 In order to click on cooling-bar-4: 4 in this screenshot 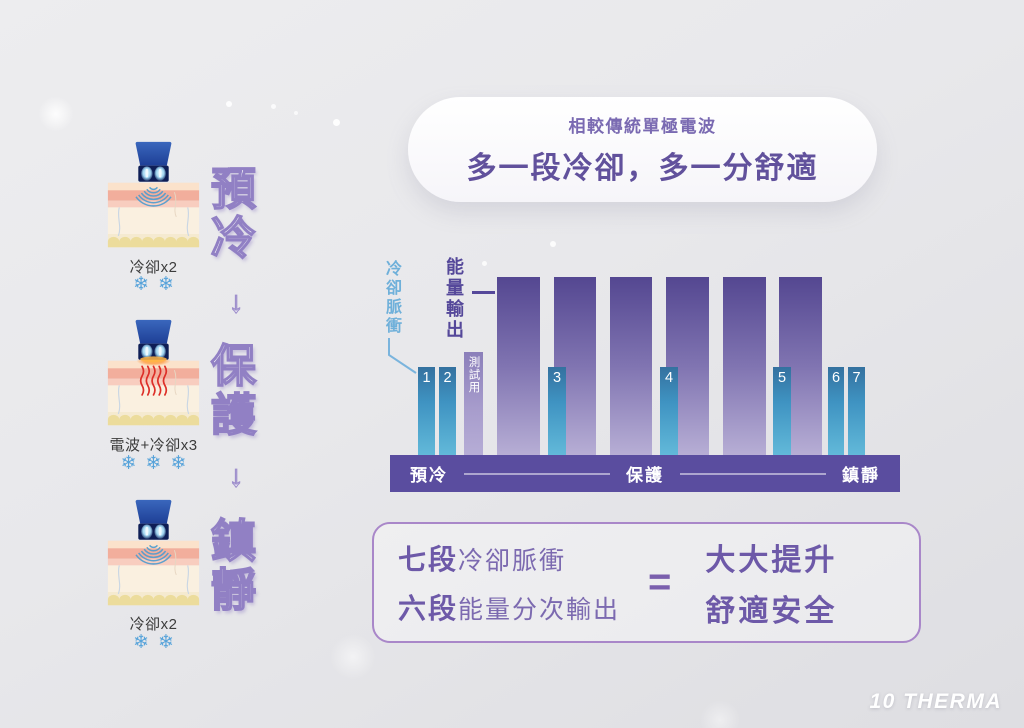, I will do `click(669, 411)`.